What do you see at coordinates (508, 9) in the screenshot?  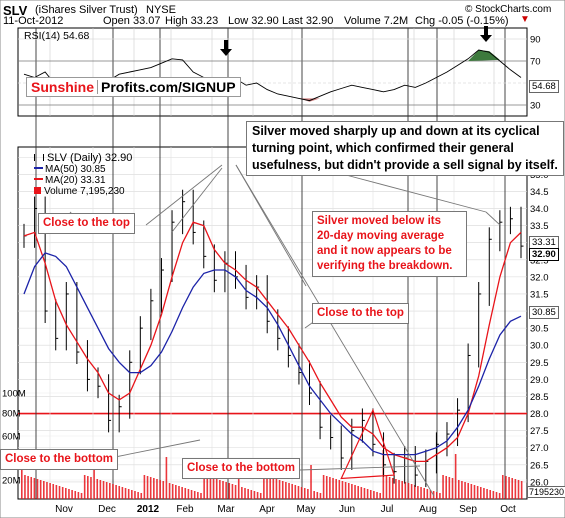 I see `watermark: © StockCharts.com` at bounding box center [508, 9].